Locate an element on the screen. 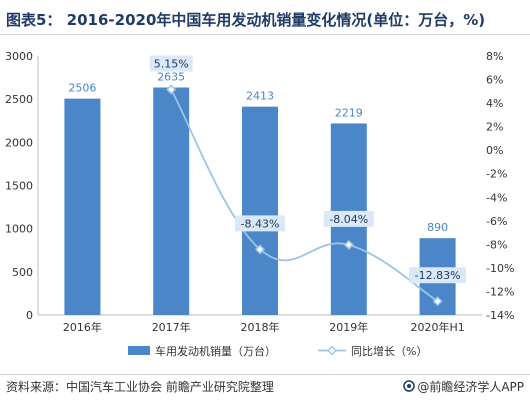 The width and height of the screenshot is (530, 409). y-left-tick-label: 500 is located at coordinates (22, 272).